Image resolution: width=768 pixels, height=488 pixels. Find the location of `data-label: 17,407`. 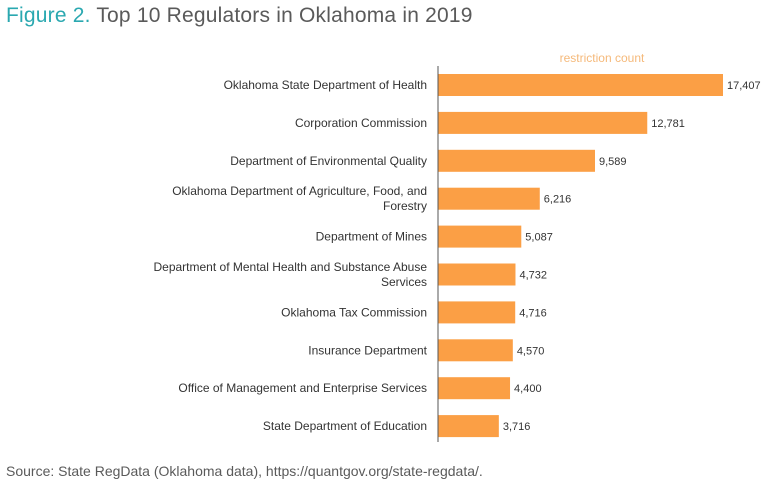

data-label: 17,407 is located at coordinates (744, 86).